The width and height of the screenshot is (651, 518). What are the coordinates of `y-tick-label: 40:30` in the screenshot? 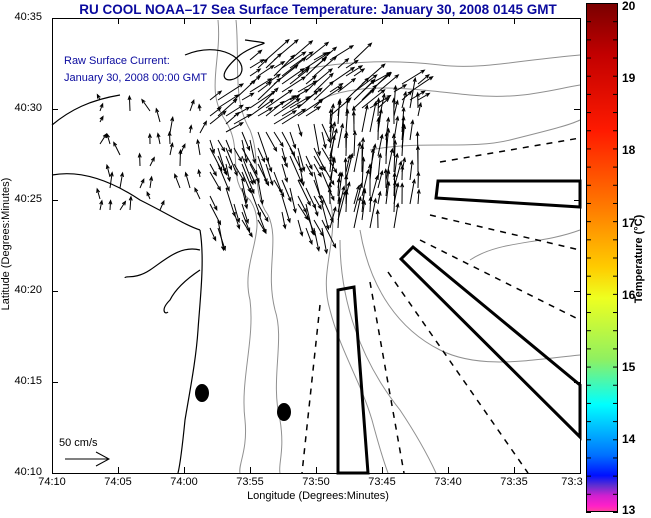 It's located at (28, 108).